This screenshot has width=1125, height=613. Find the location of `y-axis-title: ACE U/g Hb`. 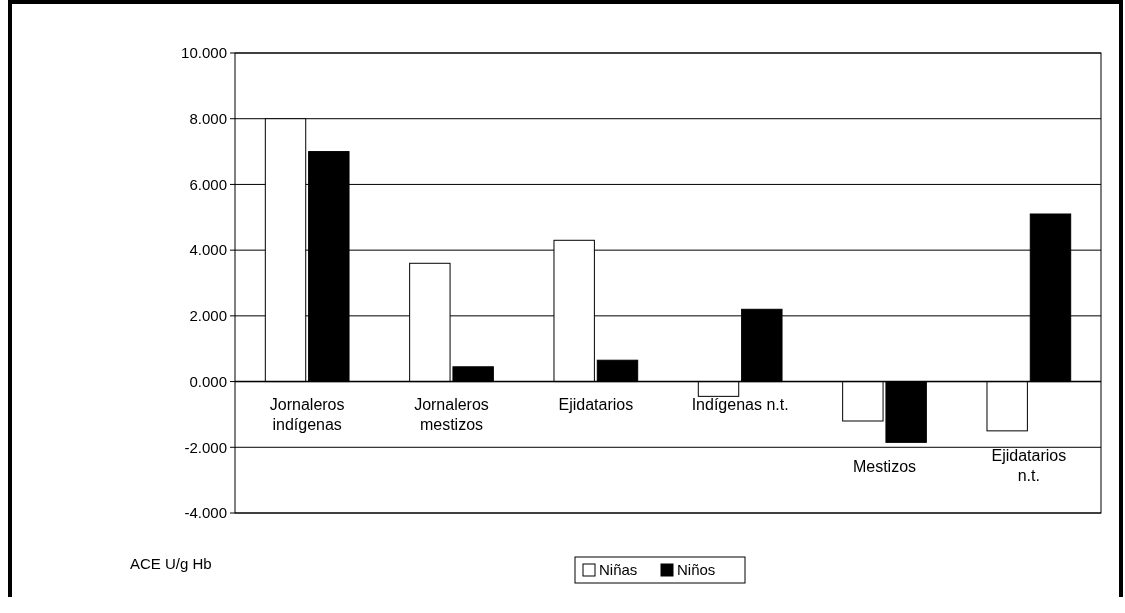

y-axis-title: ACE U/g Hb is located at coordinates (171, 563).